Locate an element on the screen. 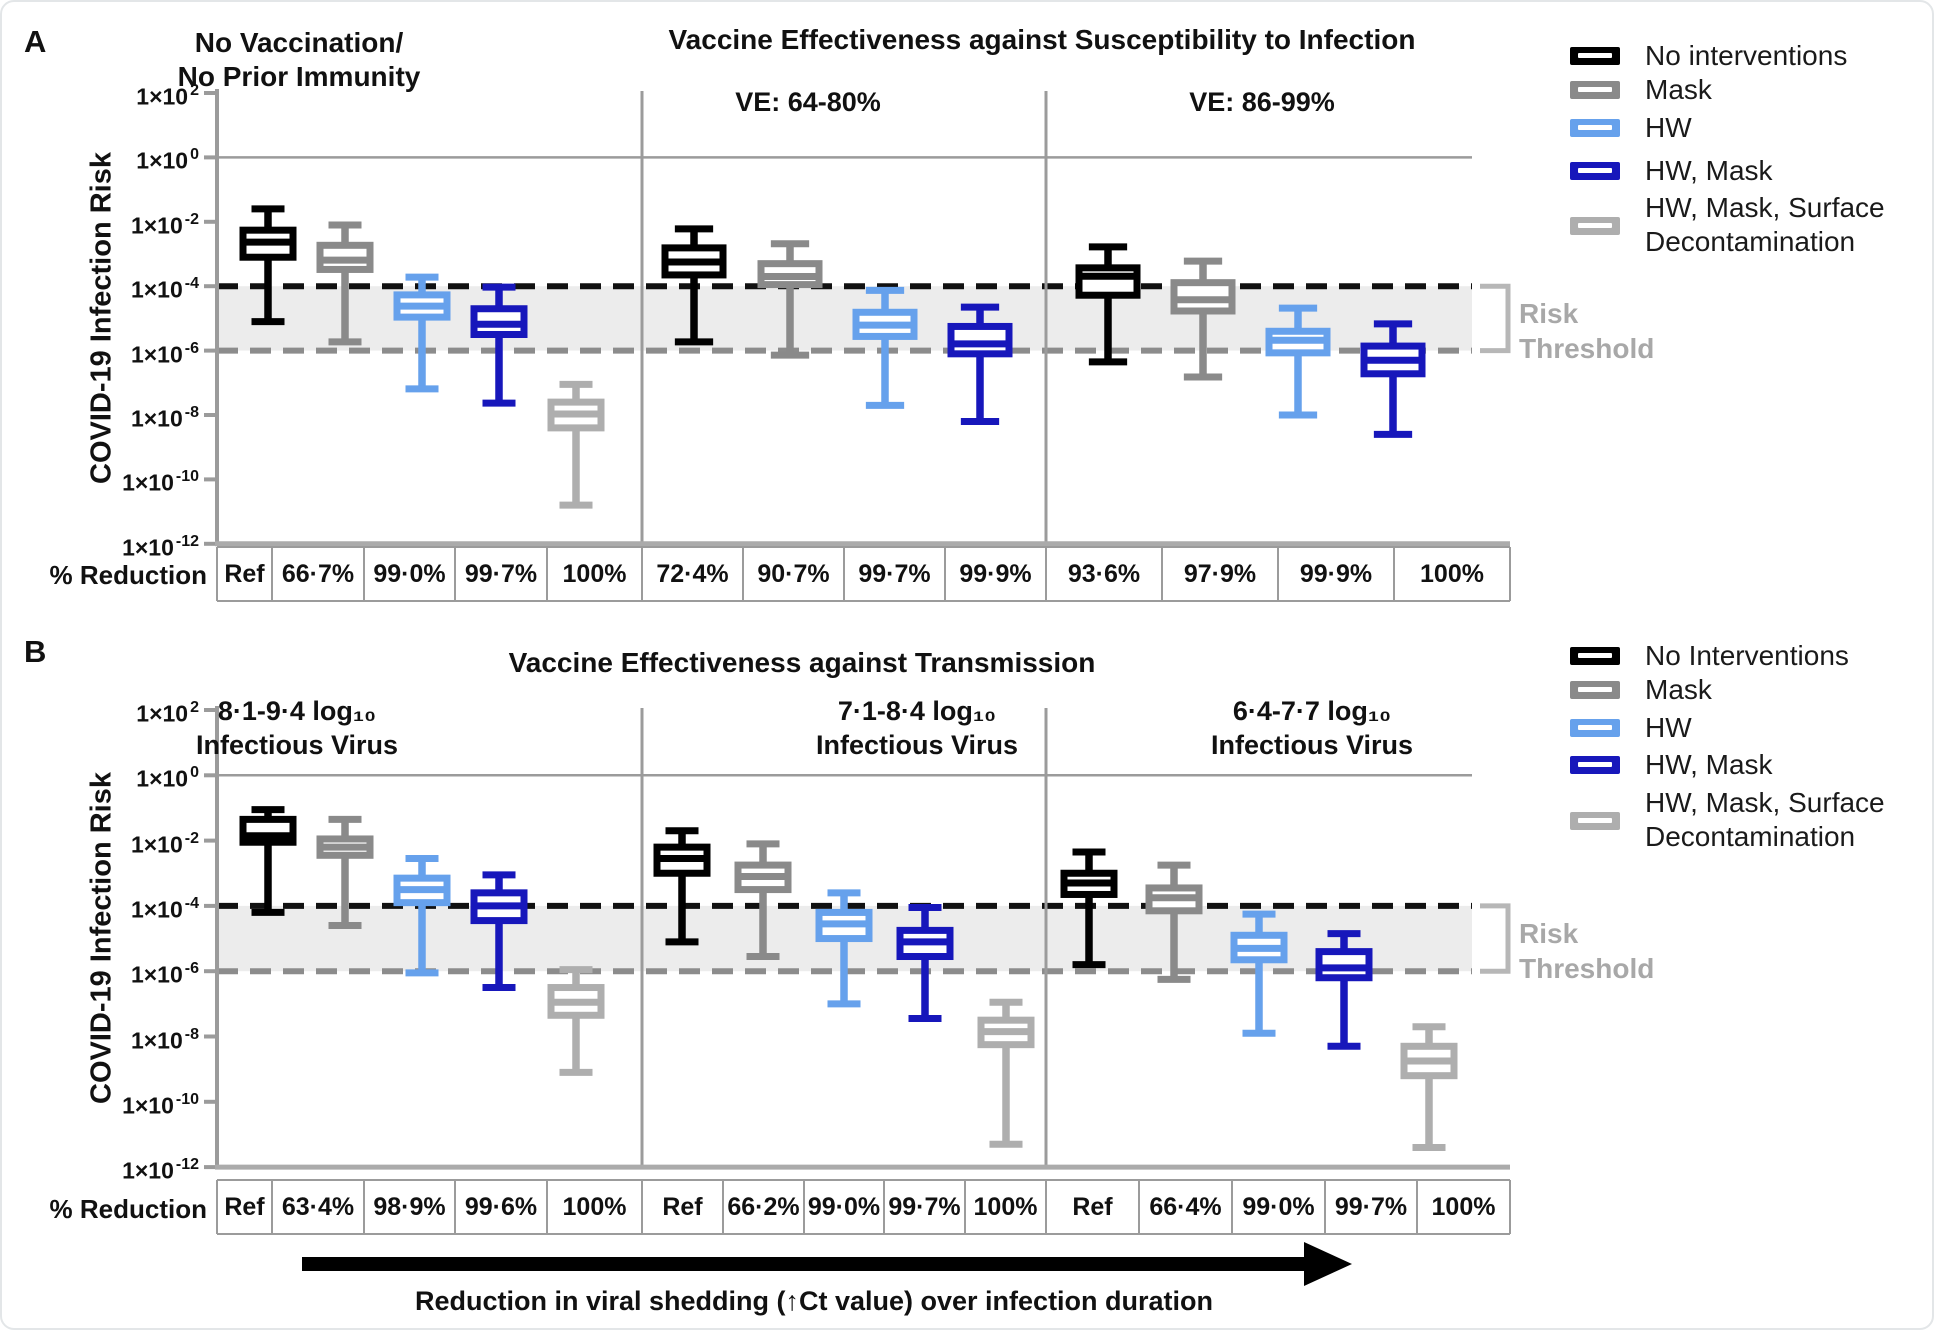 The width and height of the screenshot is (1934, 1330). panel-a-reduction-row-label: % Reduction is located at coordinates (128, 575).